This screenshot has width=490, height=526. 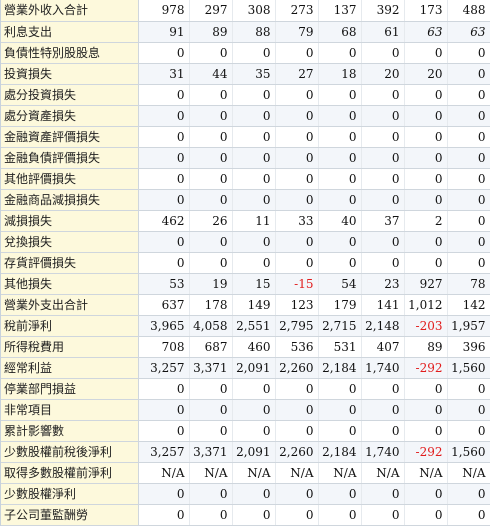 I want to click on table-cell: 137, so click(x=340, y=11).